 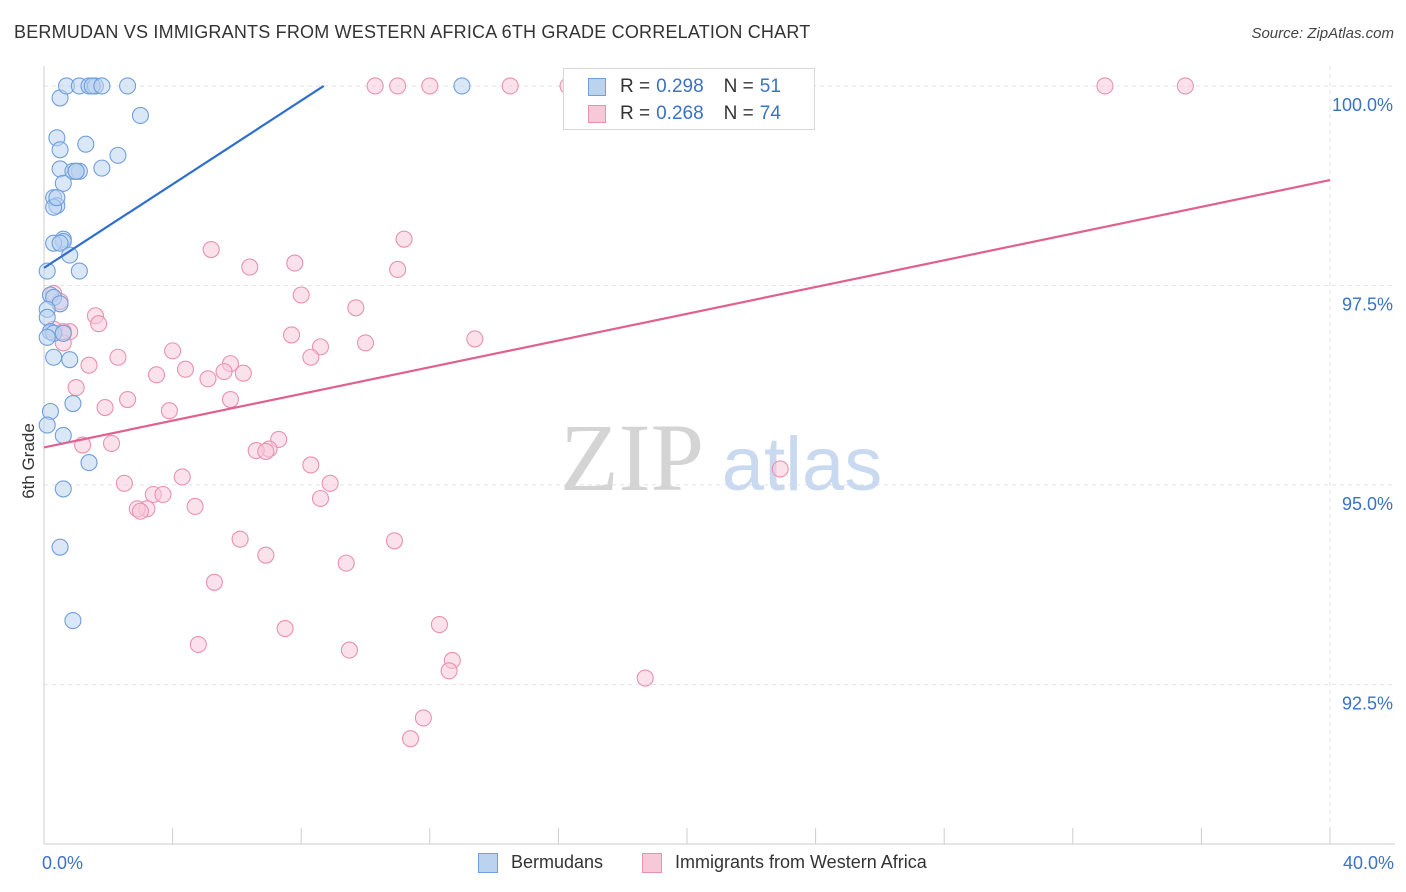 I want to click on x-tick-label: 40.0%, so click(x=1368, y=863).